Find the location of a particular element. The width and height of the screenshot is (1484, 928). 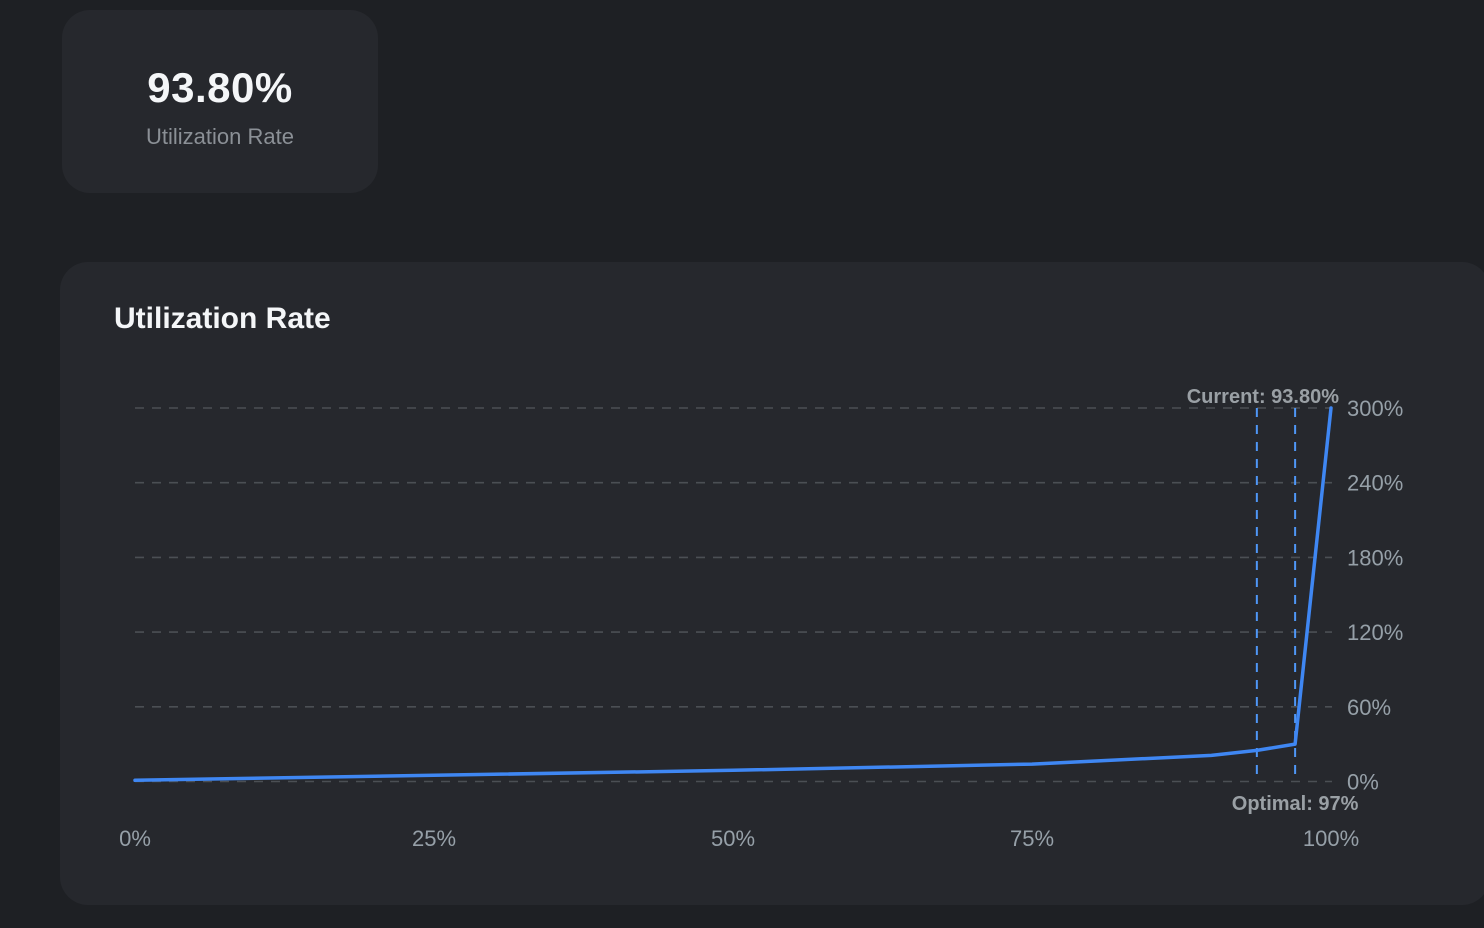

optimal-annotation-label: Optimal: 97% is located at coordinates (1295, 804).